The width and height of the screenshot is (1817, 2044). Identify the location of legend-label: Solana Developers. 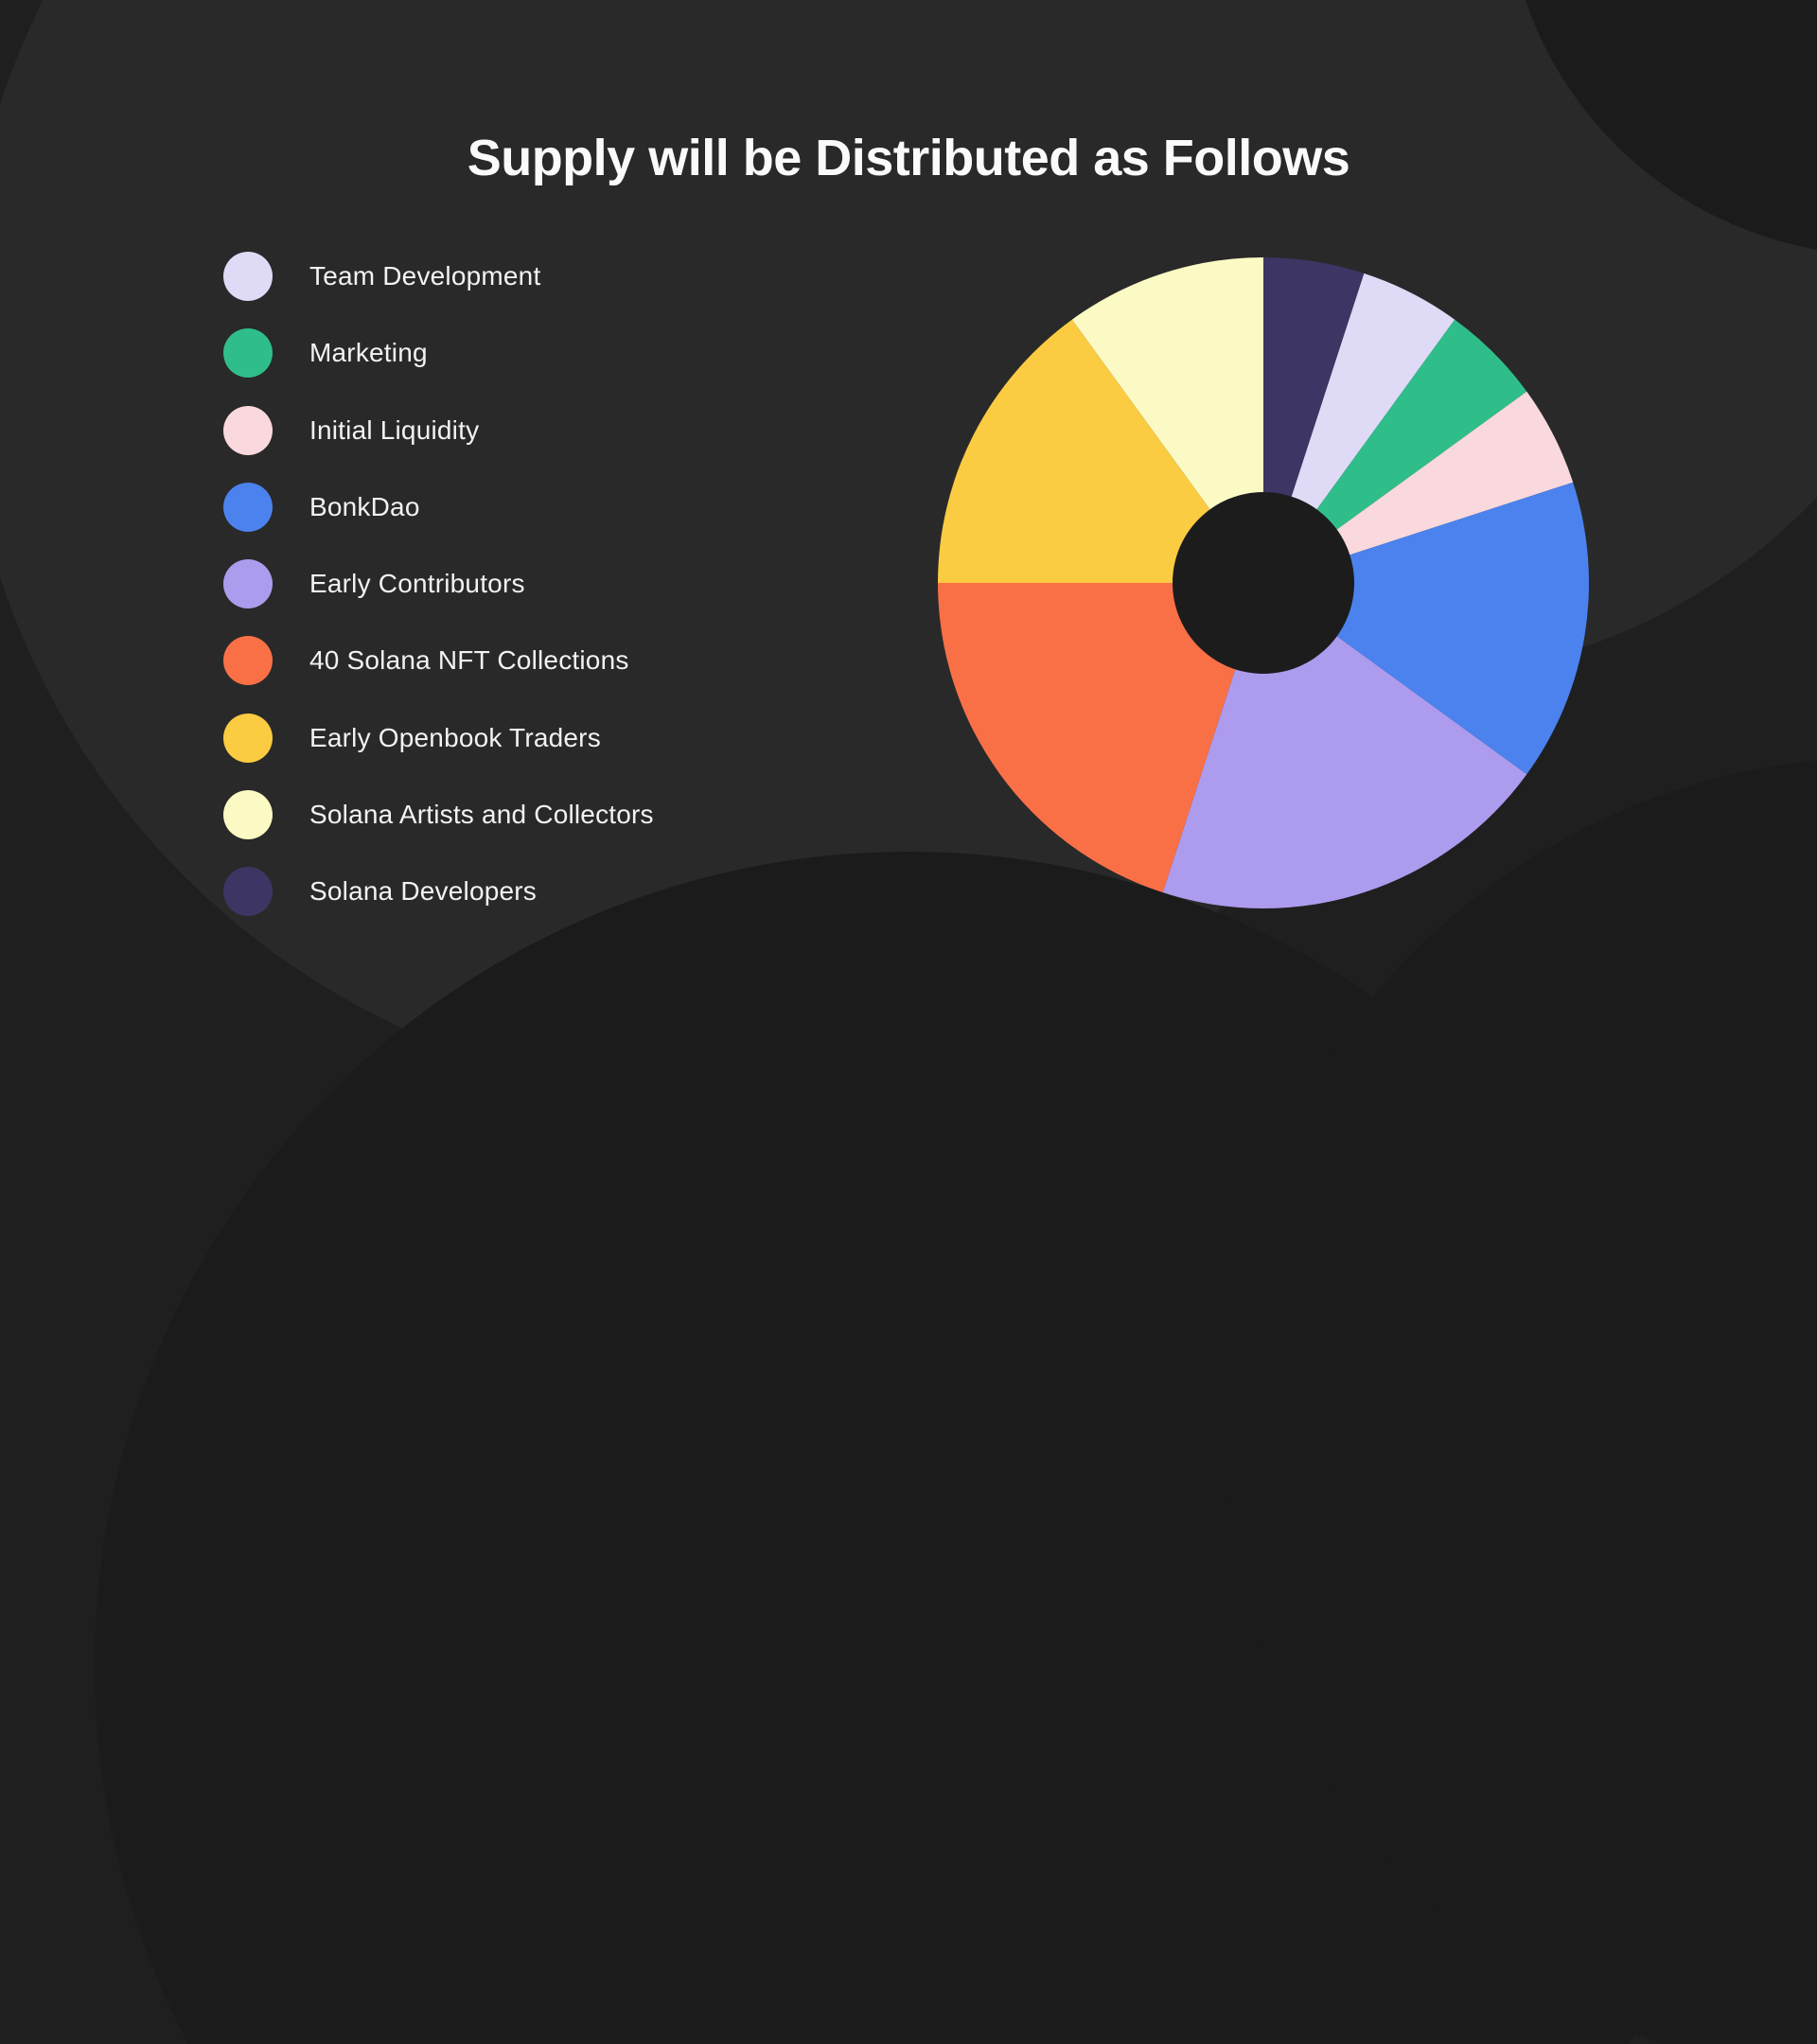
(423, 891).